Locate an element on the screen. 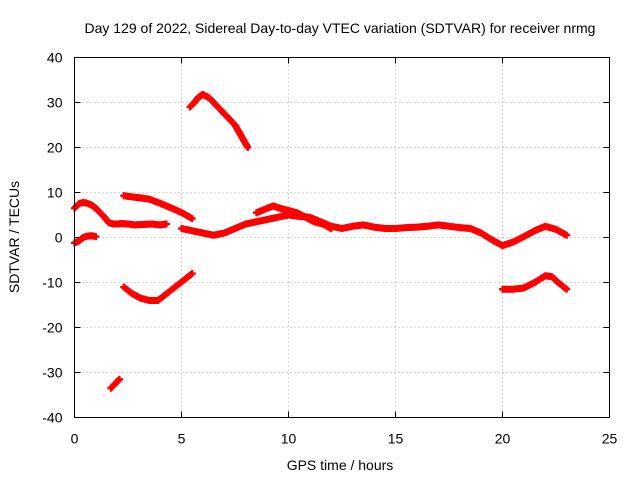 This screenshot has height=480, width=640. y-tick-label: 10 is located at coordinates (55, 193).